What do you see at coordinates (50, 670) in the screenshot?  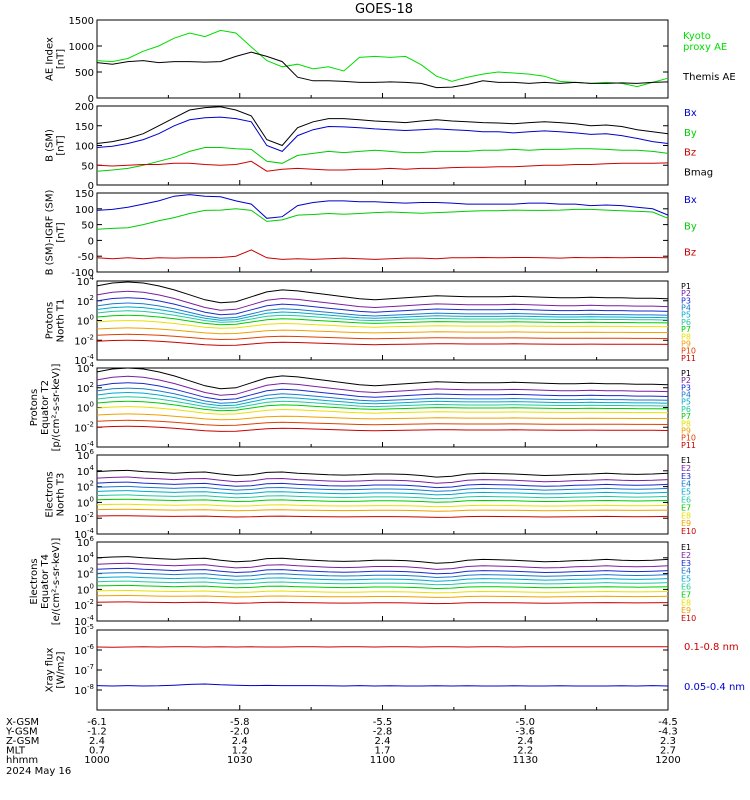 I see `y-axis-label: Xray flux` at bounding box center [50, 670].